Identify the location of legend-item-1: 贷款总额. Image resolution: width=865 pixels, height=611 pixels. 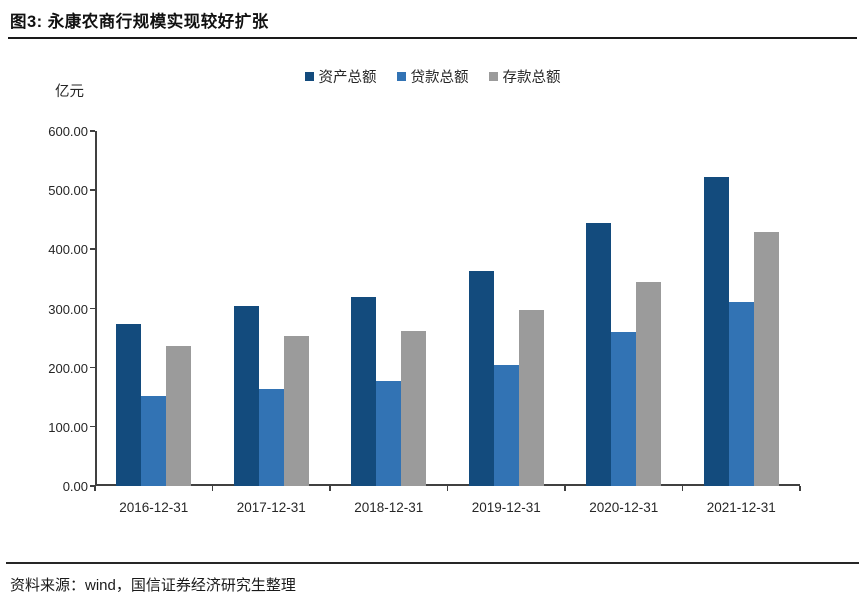
(432, 76).